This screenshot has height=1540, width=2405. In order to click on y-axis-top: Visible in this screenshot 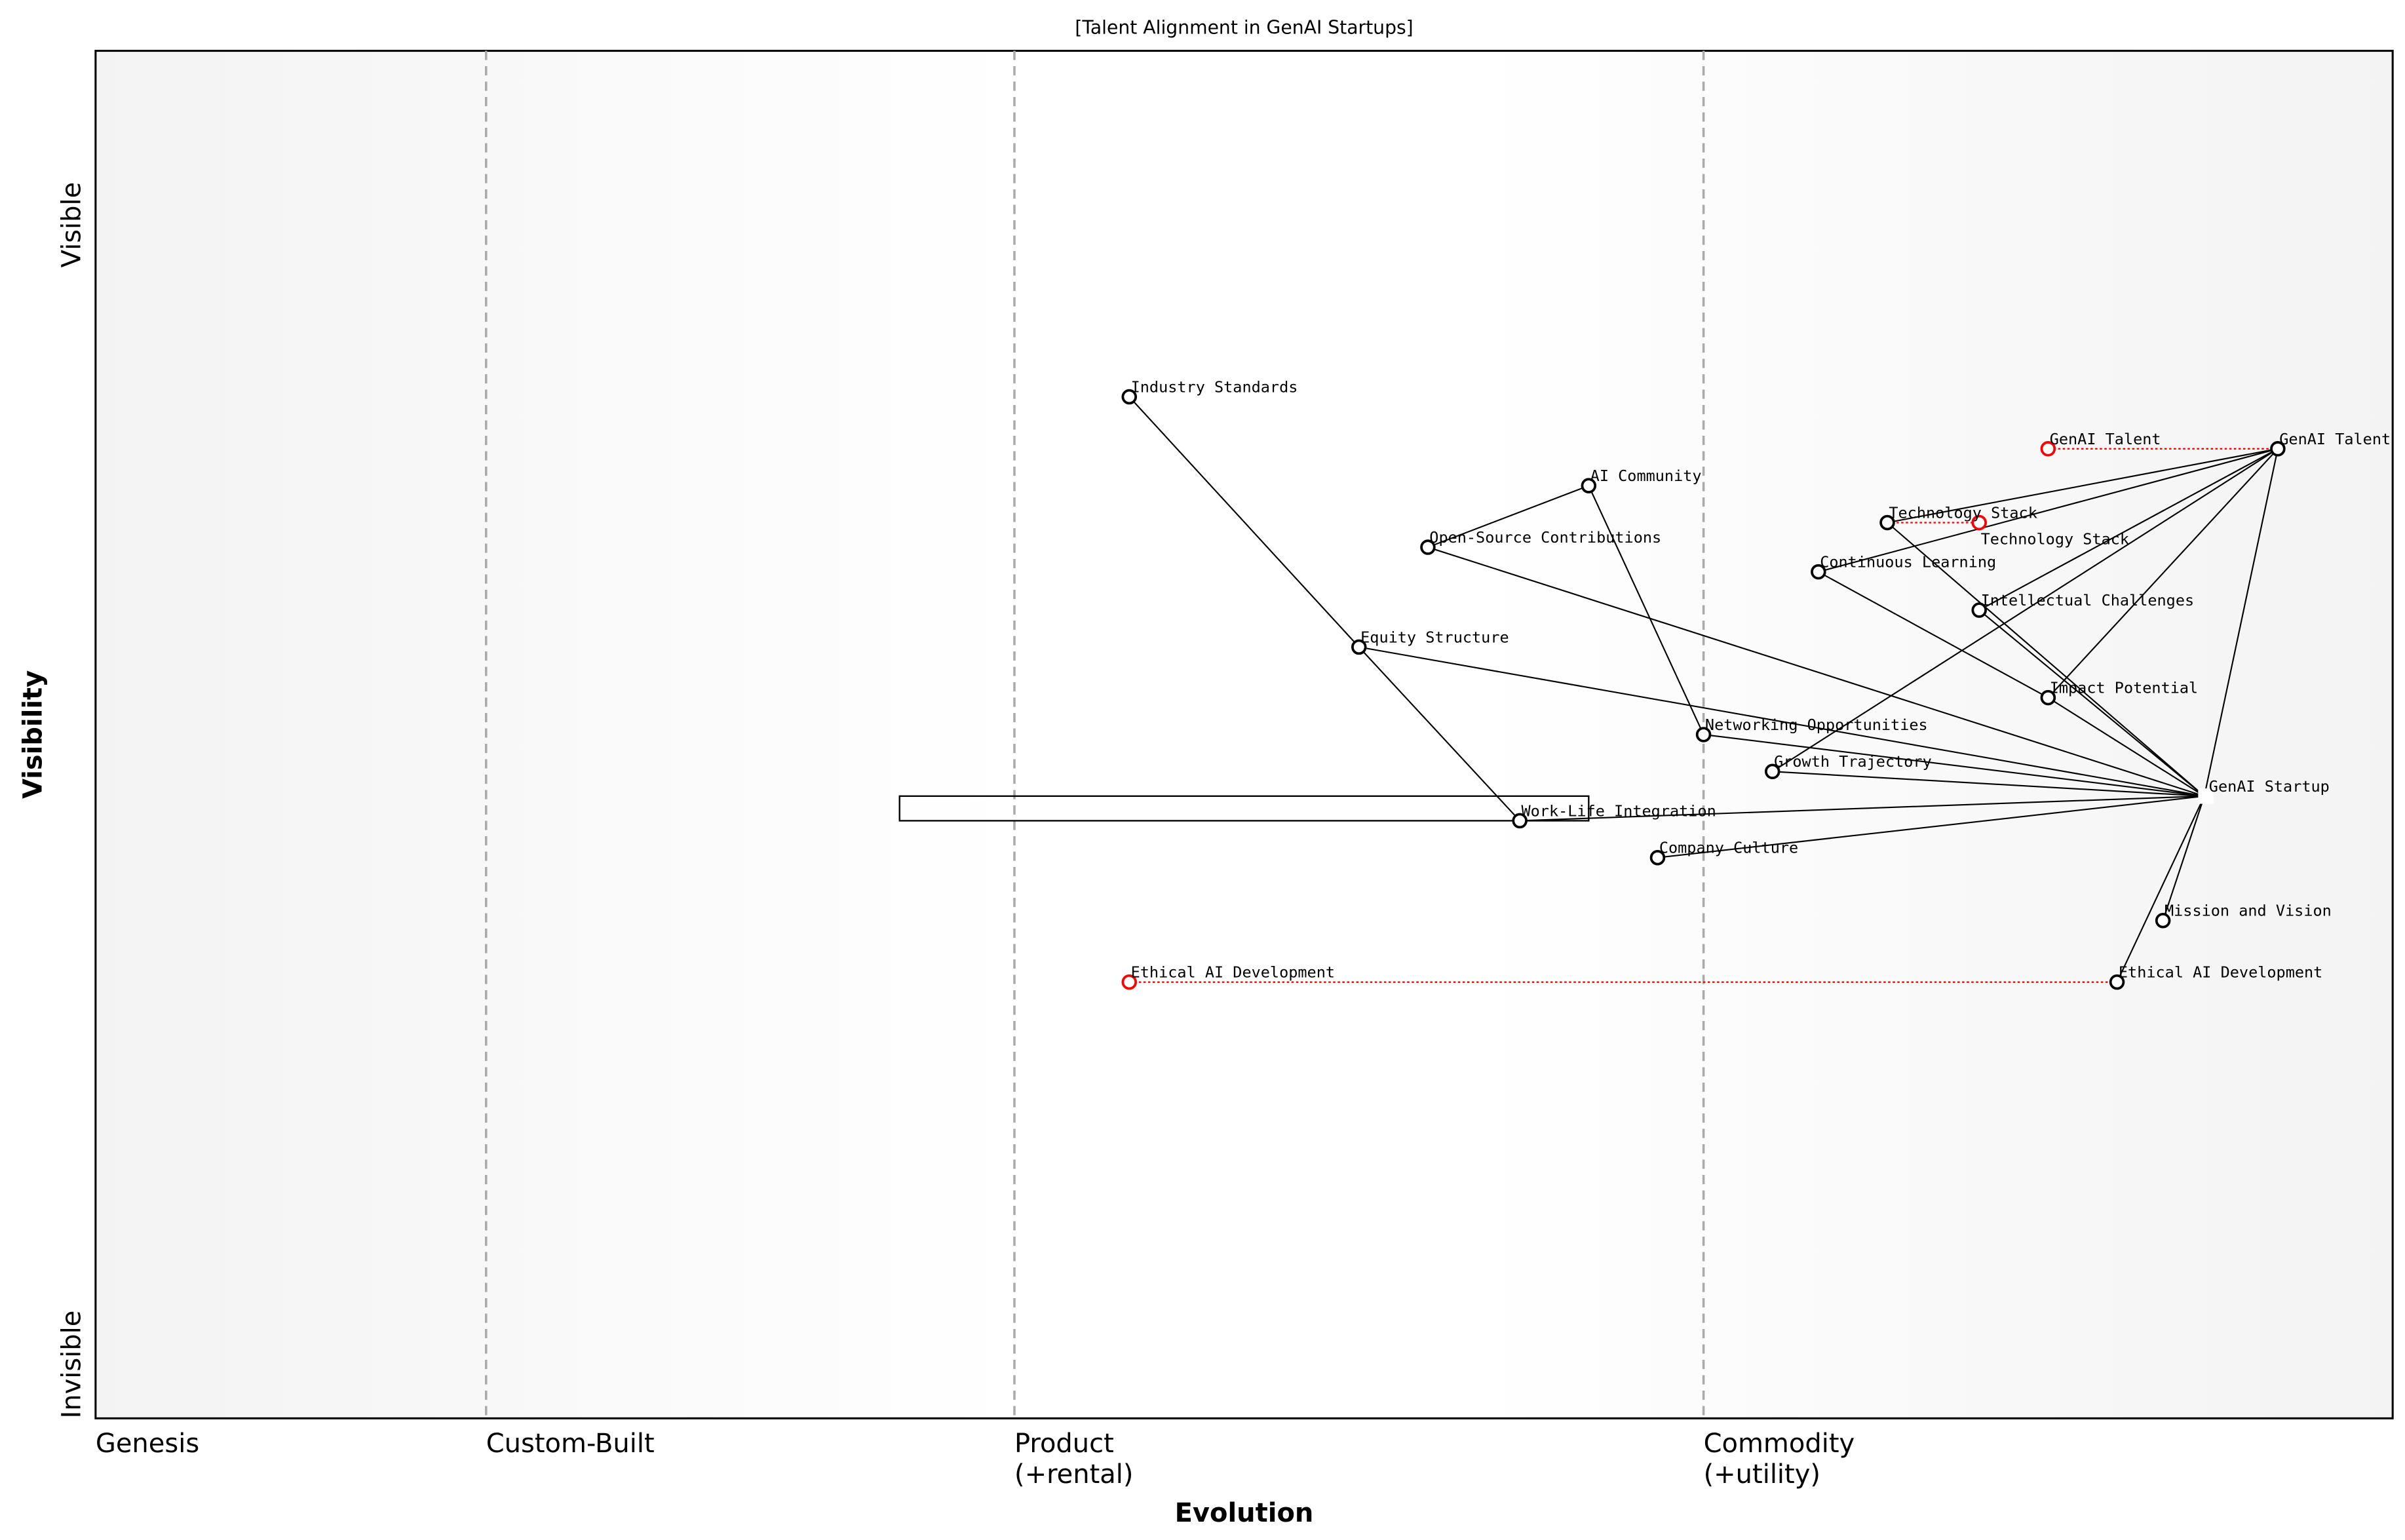, I will do `click(71, 224)`.